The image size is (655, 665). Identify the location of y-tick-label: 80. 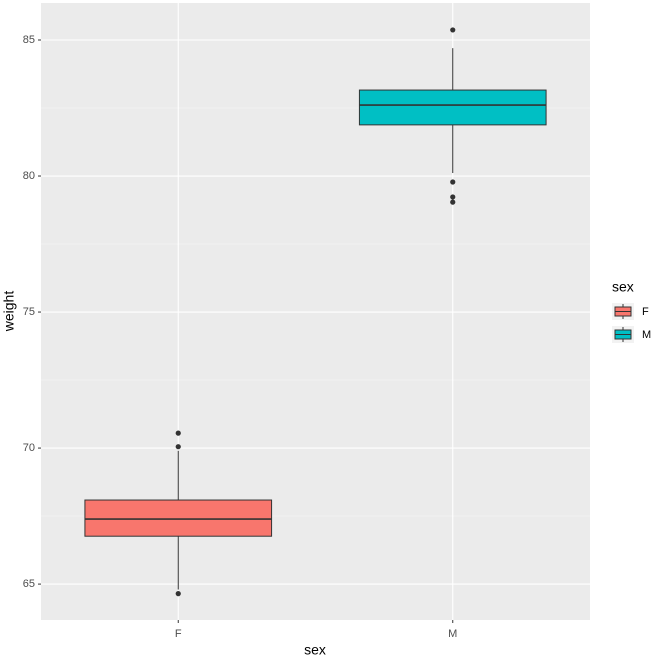
(29, 176).